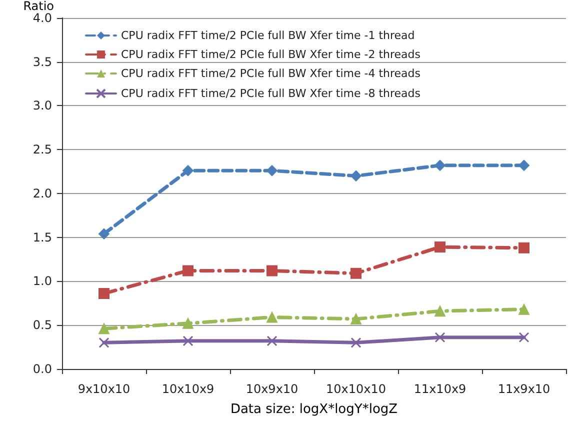  Describe the element at coordinates (42, 281) in the screenshot. I see `y-tick-label: 1.0` at that location.